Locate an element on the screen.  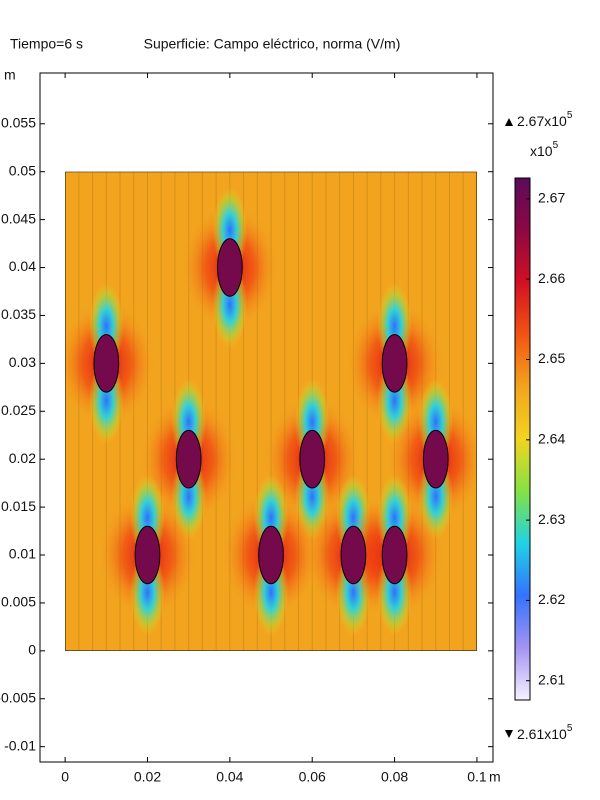
min-label: 2.61x10⁵ is located at coordinates (545, 732).